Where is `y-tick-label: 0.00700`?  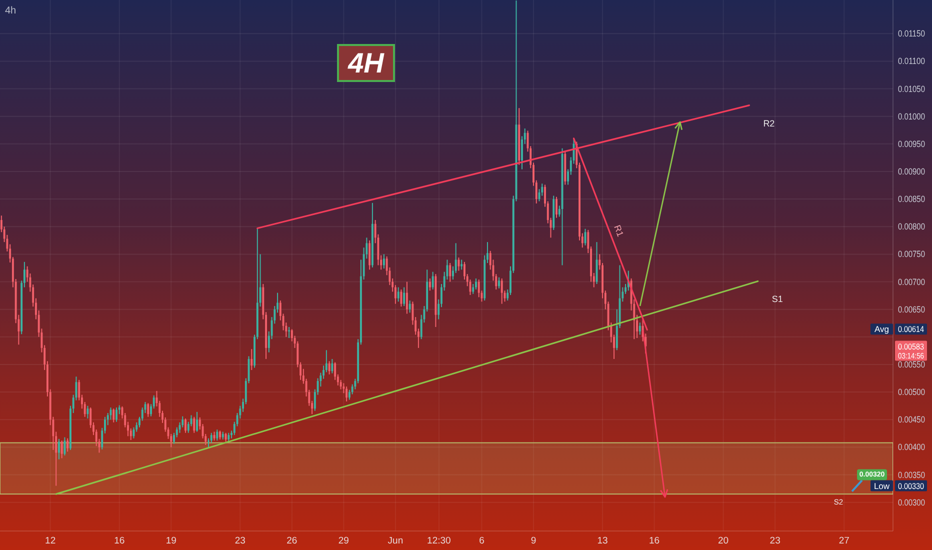 y-tick-label: 0.00700 is located at coordinates (914, 281).